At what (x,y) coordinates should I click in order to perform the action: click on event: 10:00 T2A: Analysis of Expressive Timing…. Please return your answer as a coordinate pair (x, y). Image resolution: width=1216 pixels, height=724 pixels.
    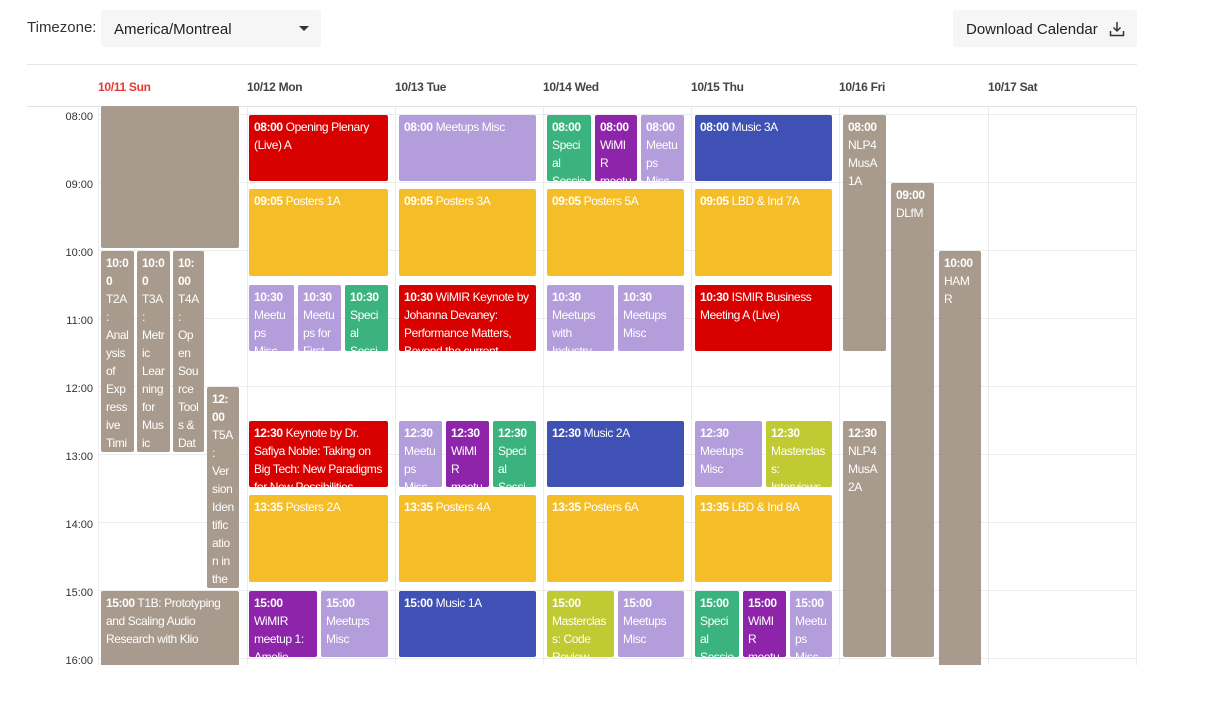
    Looking at the image, I should click on (117, 351).